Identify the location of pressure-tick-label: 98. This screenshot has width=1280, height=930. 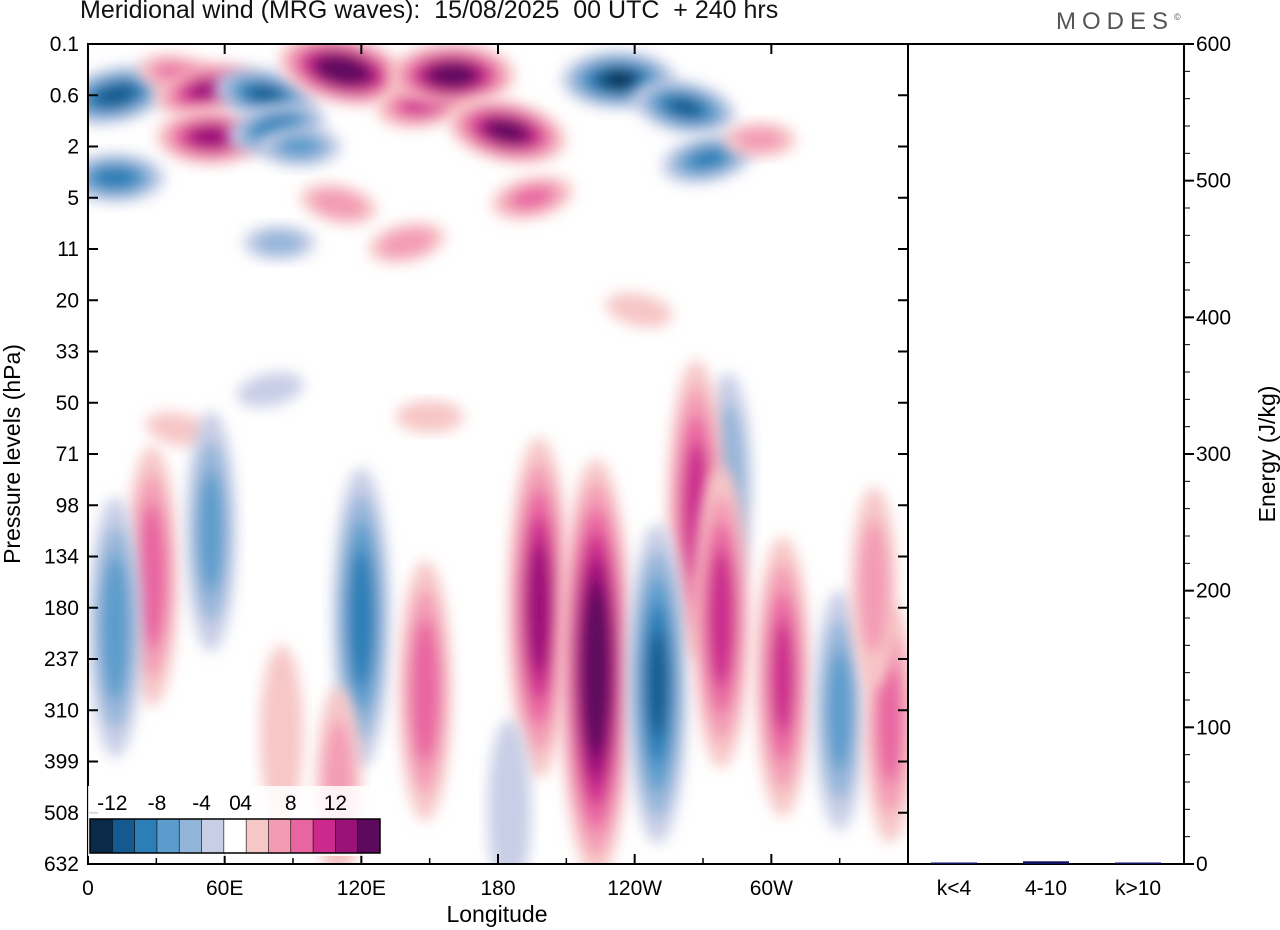
(67, 505).